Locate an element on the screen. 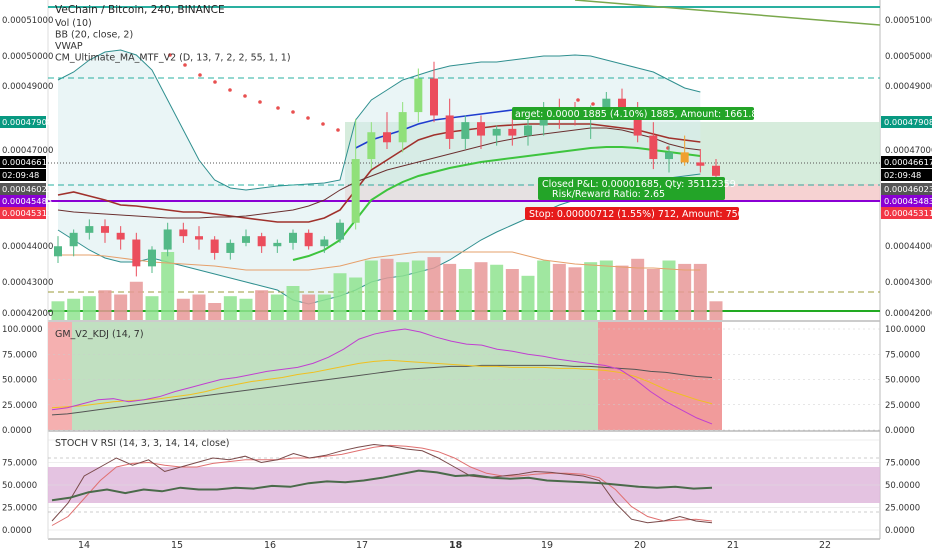 The width and height of the screenshot is (932, 550). price-tick-left: 0.00051000 is located at coordinates (27, 21).